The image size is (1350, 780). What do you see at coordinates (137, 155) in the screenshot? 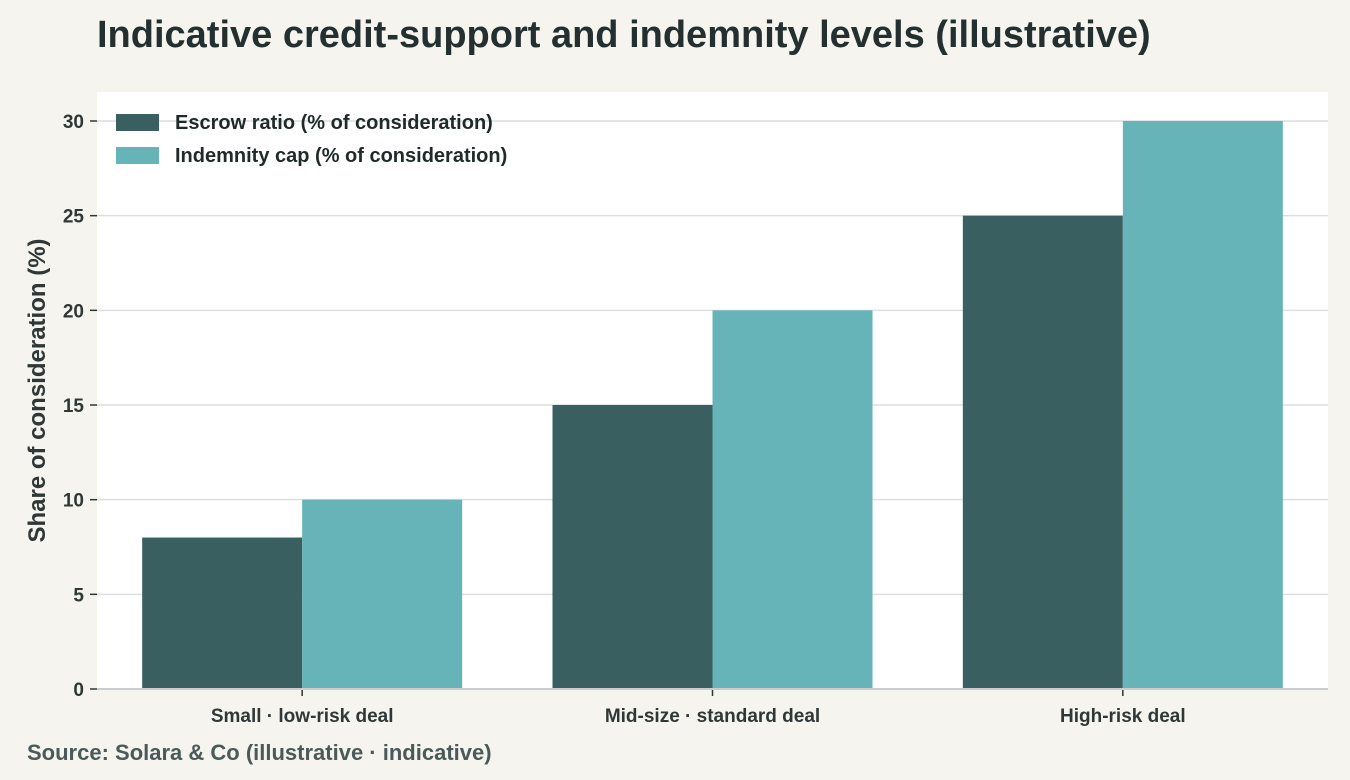
I see `legend-swatch-indemnity` at bounding box center [137, 155].